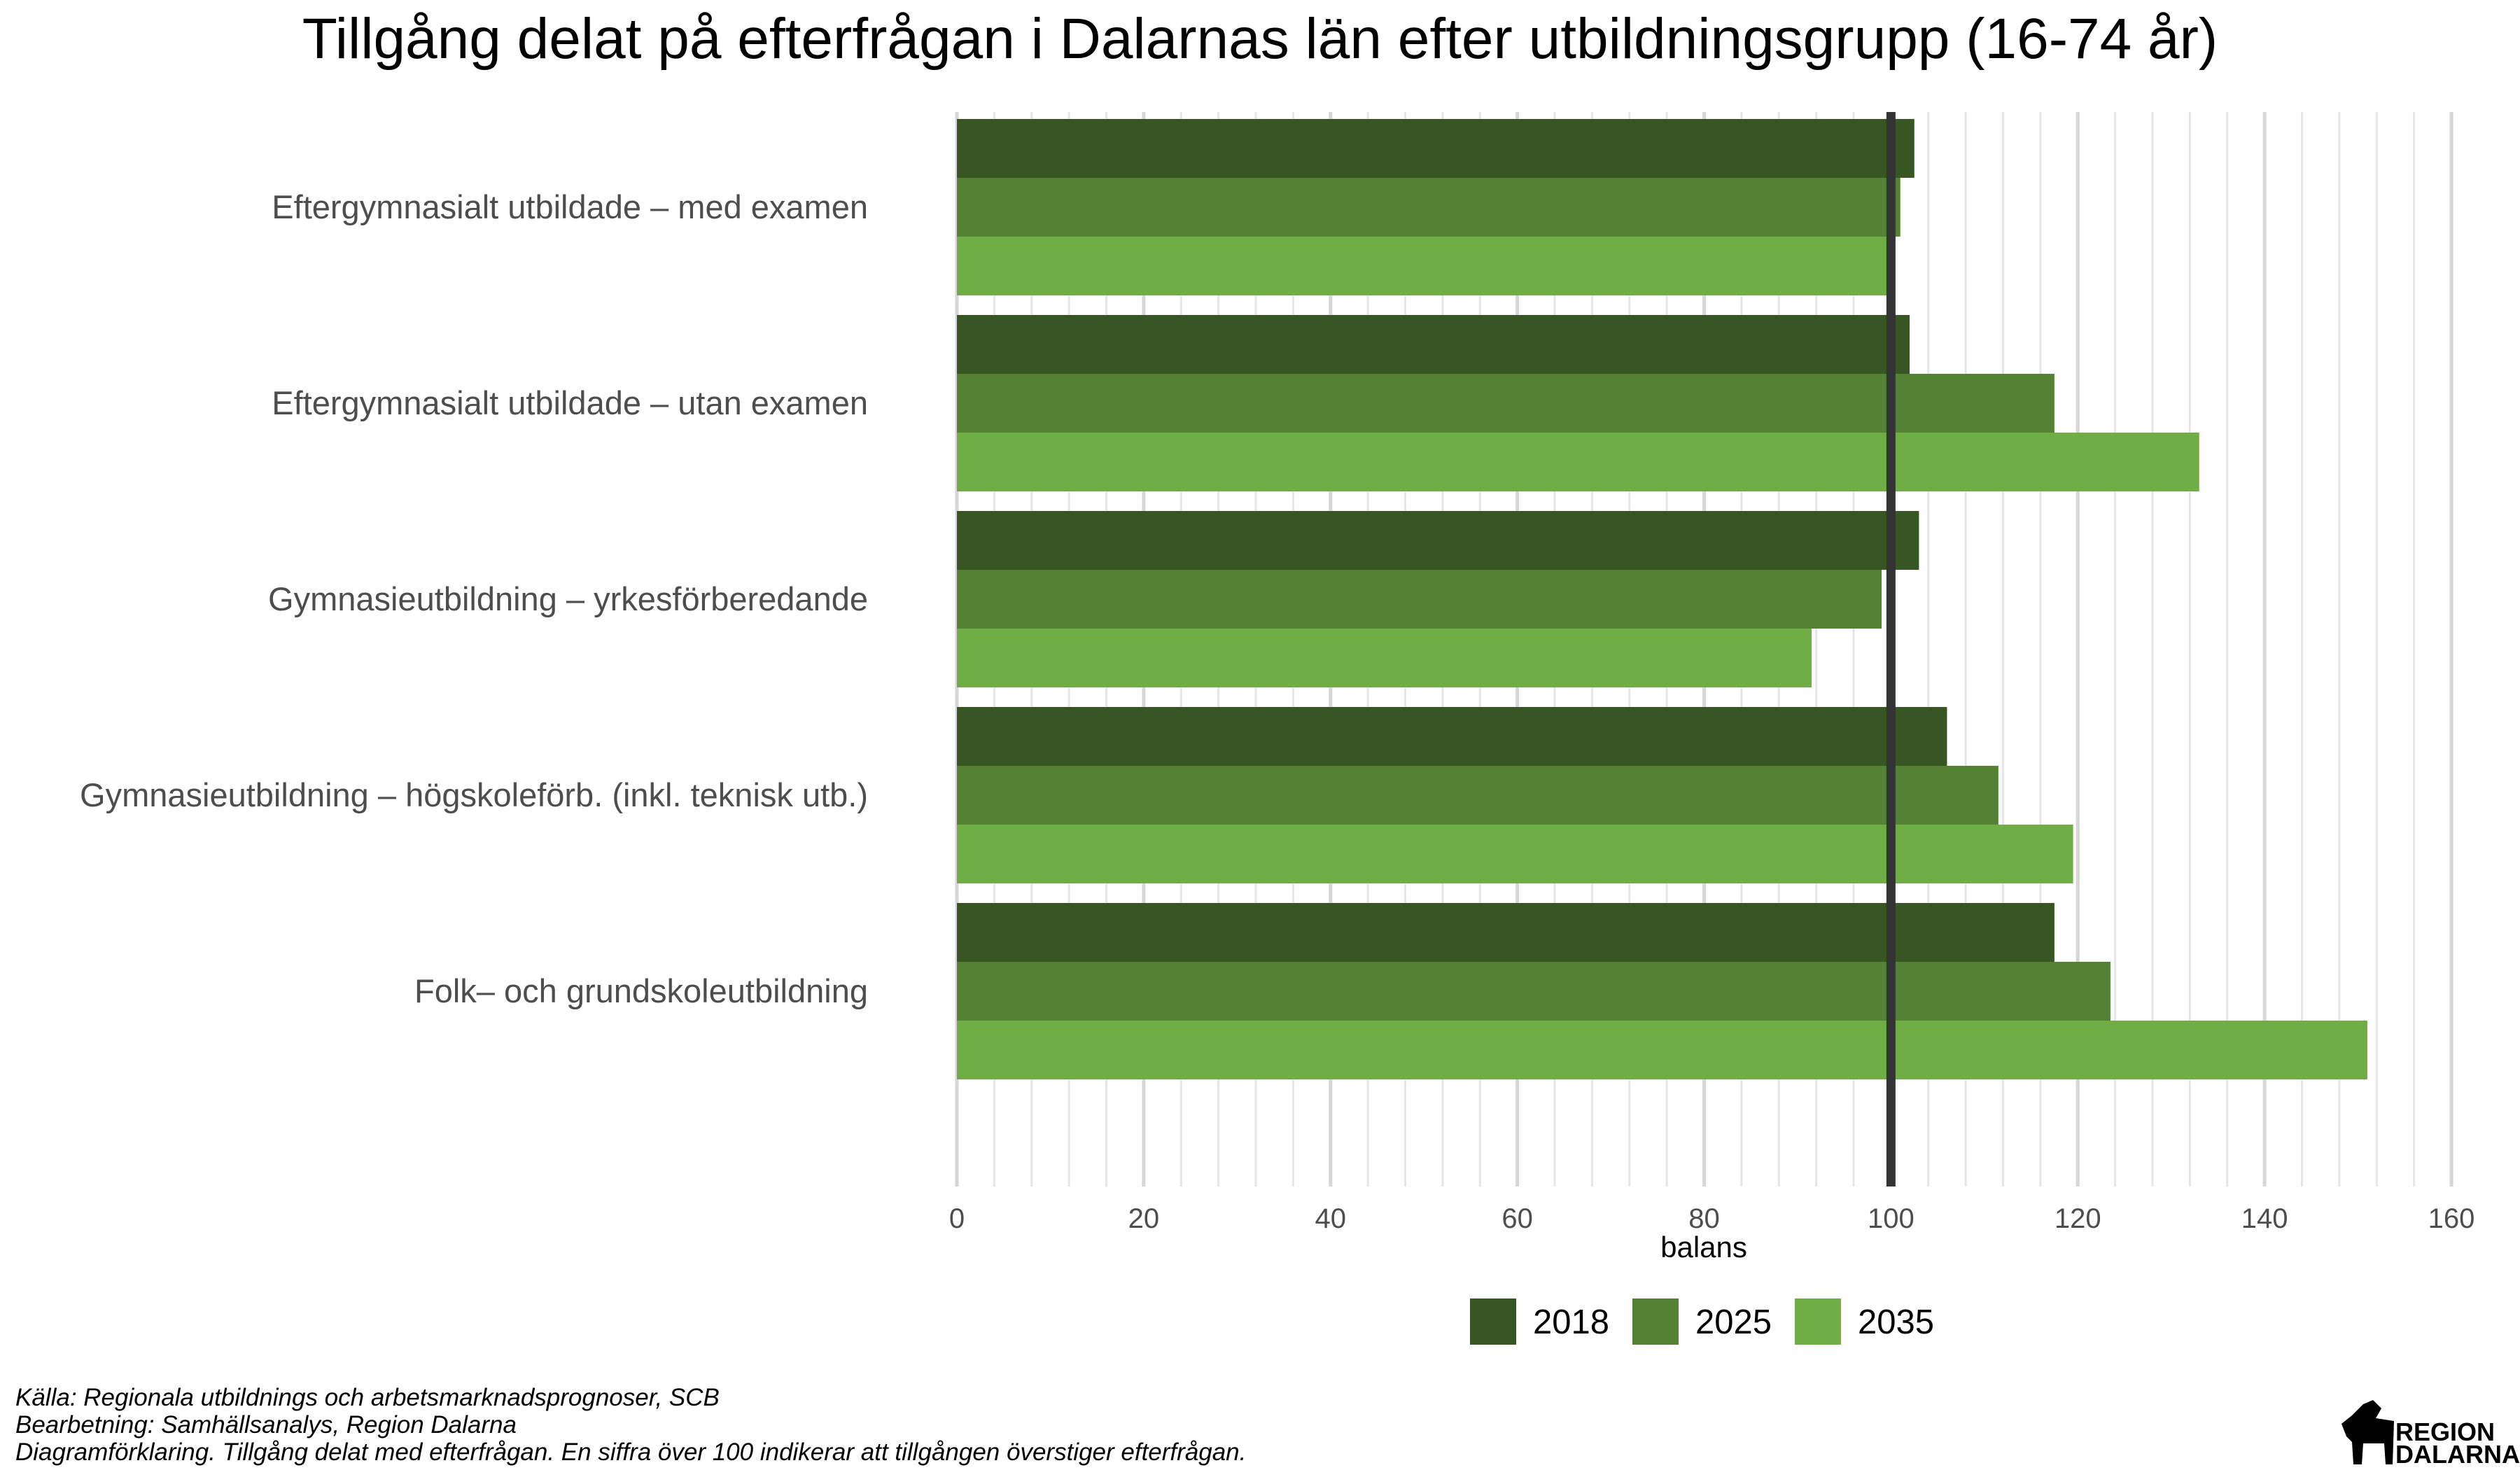 The image size is (2520, 1470). I want to click on x-tick-label: 120, so click(2077, 1218).